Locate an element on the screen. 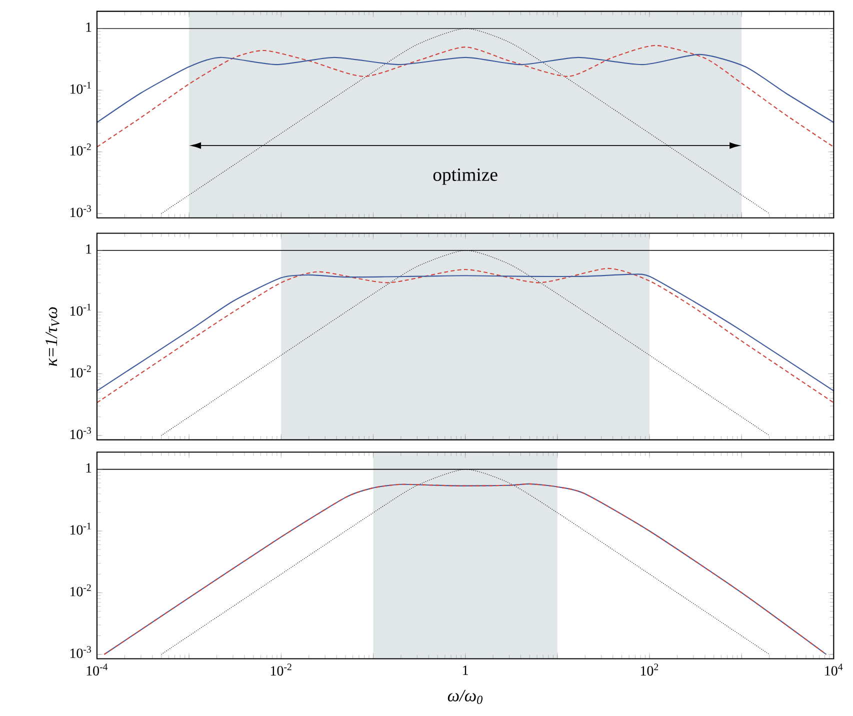 This screenshot has width=853, height=716. x-tick-label: 10$^{-4}$ is located at coordinates (97, 670).